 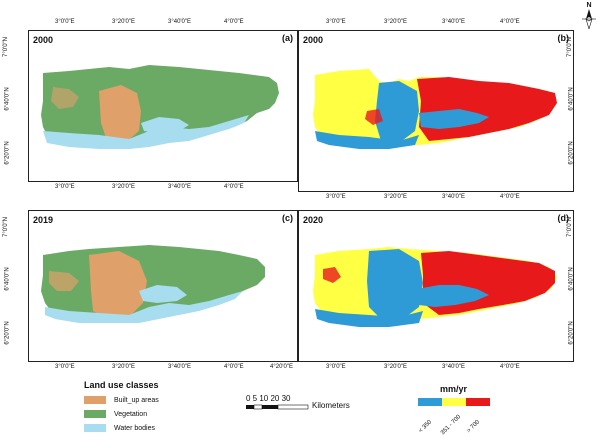 What do you see at coordinates (451, 425) in the screenshot?
I see `recharge-label: 351 - 700` at bounding box center [451, 425].